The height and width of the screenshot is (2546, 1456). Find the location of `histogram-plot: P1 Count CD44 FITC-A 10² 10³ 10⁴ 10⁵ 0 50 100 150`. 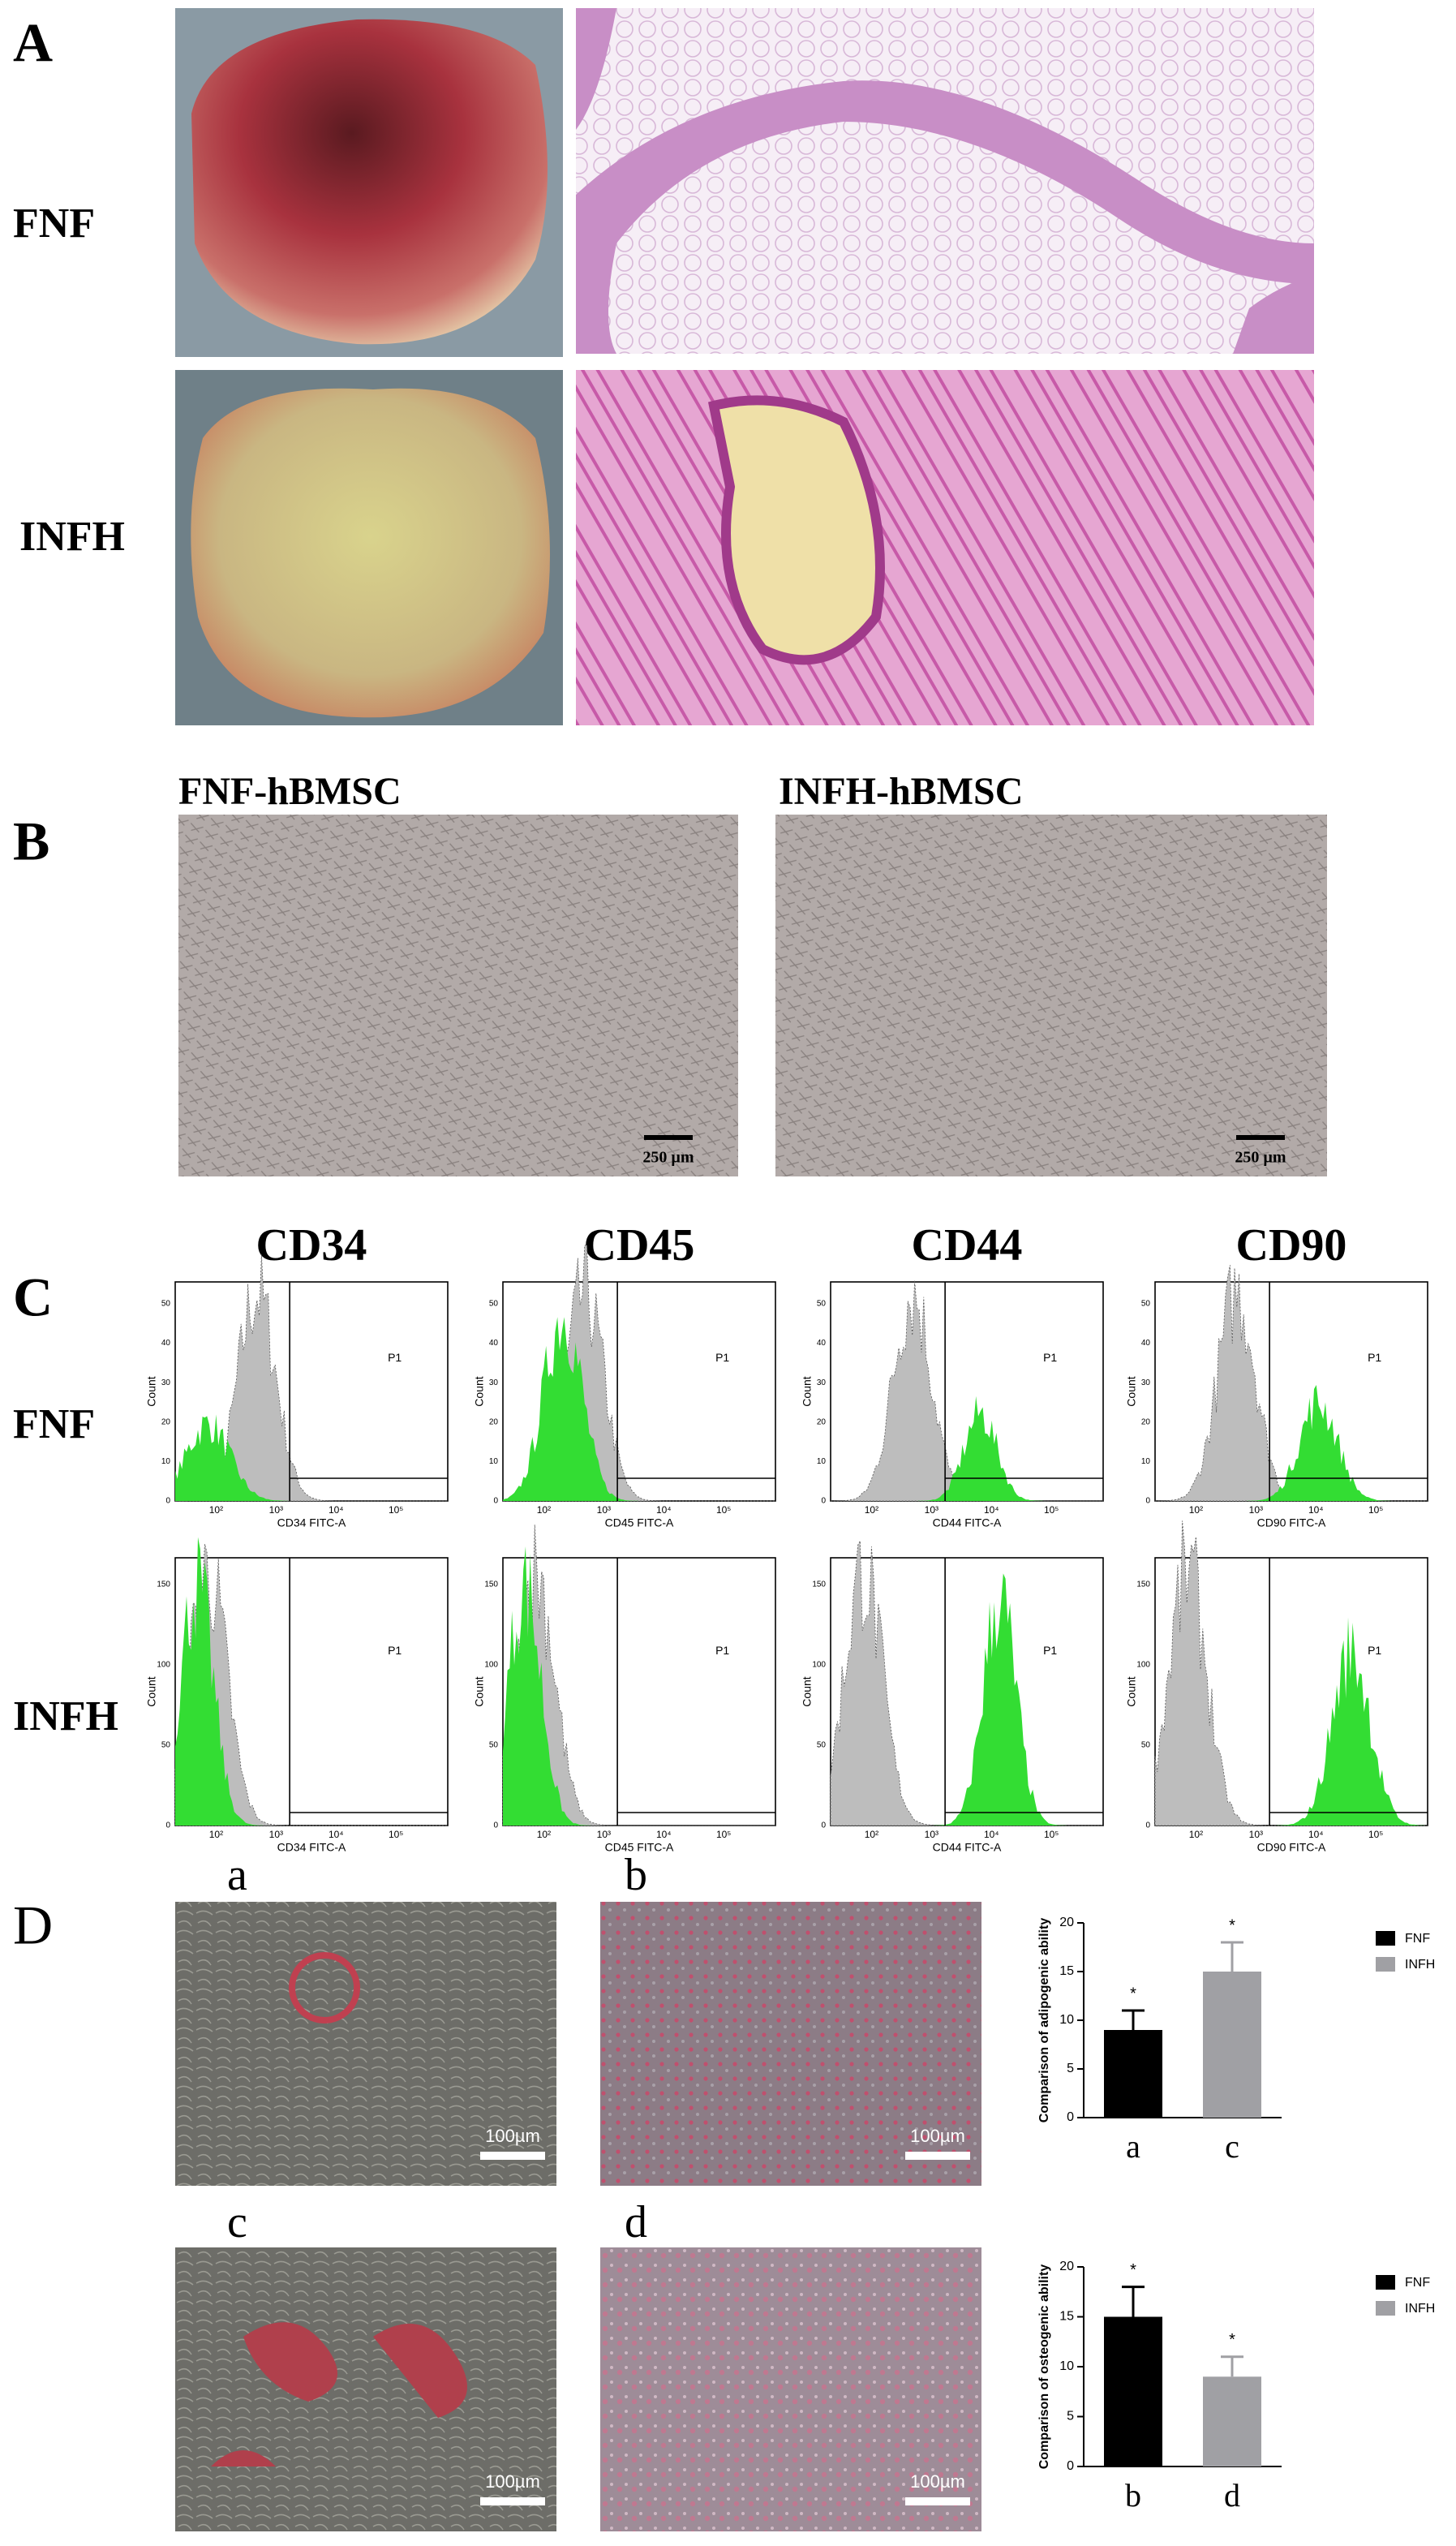

histogram-plot: P1 Count CD44 FITC-A 10² 10³ 10⁴ 10⁵ 0 50 100 150 is located at coordinates (953, 1696).